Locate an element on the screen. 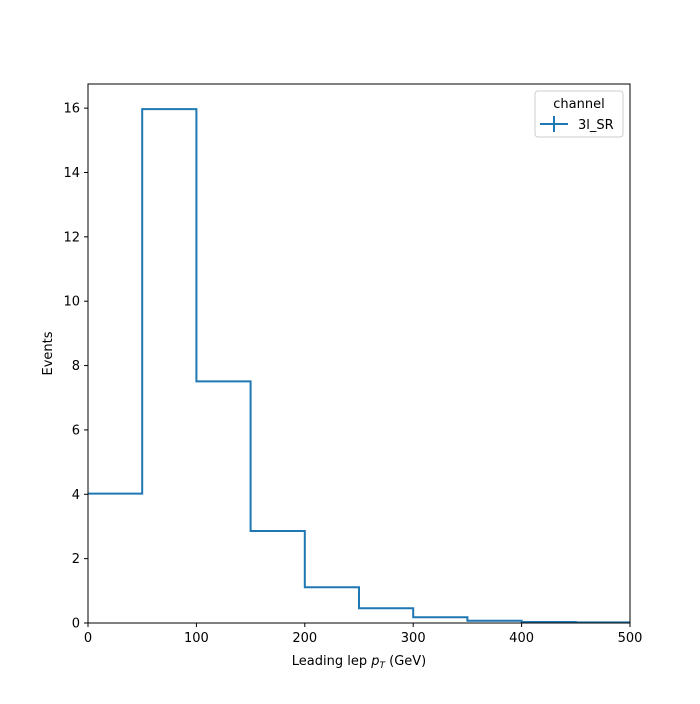 This screenshot has width=700, height=704. y-tick-label: 8 is located at coordinates (76, 366).